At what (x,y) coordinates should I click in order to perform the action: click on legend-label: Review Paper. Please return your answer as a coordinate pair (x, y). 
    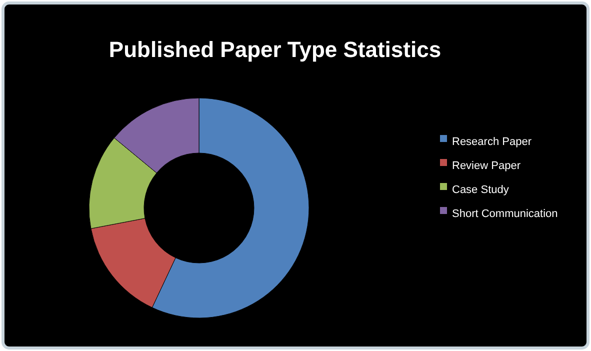
    Looking at the image, I should click on (486, 166).